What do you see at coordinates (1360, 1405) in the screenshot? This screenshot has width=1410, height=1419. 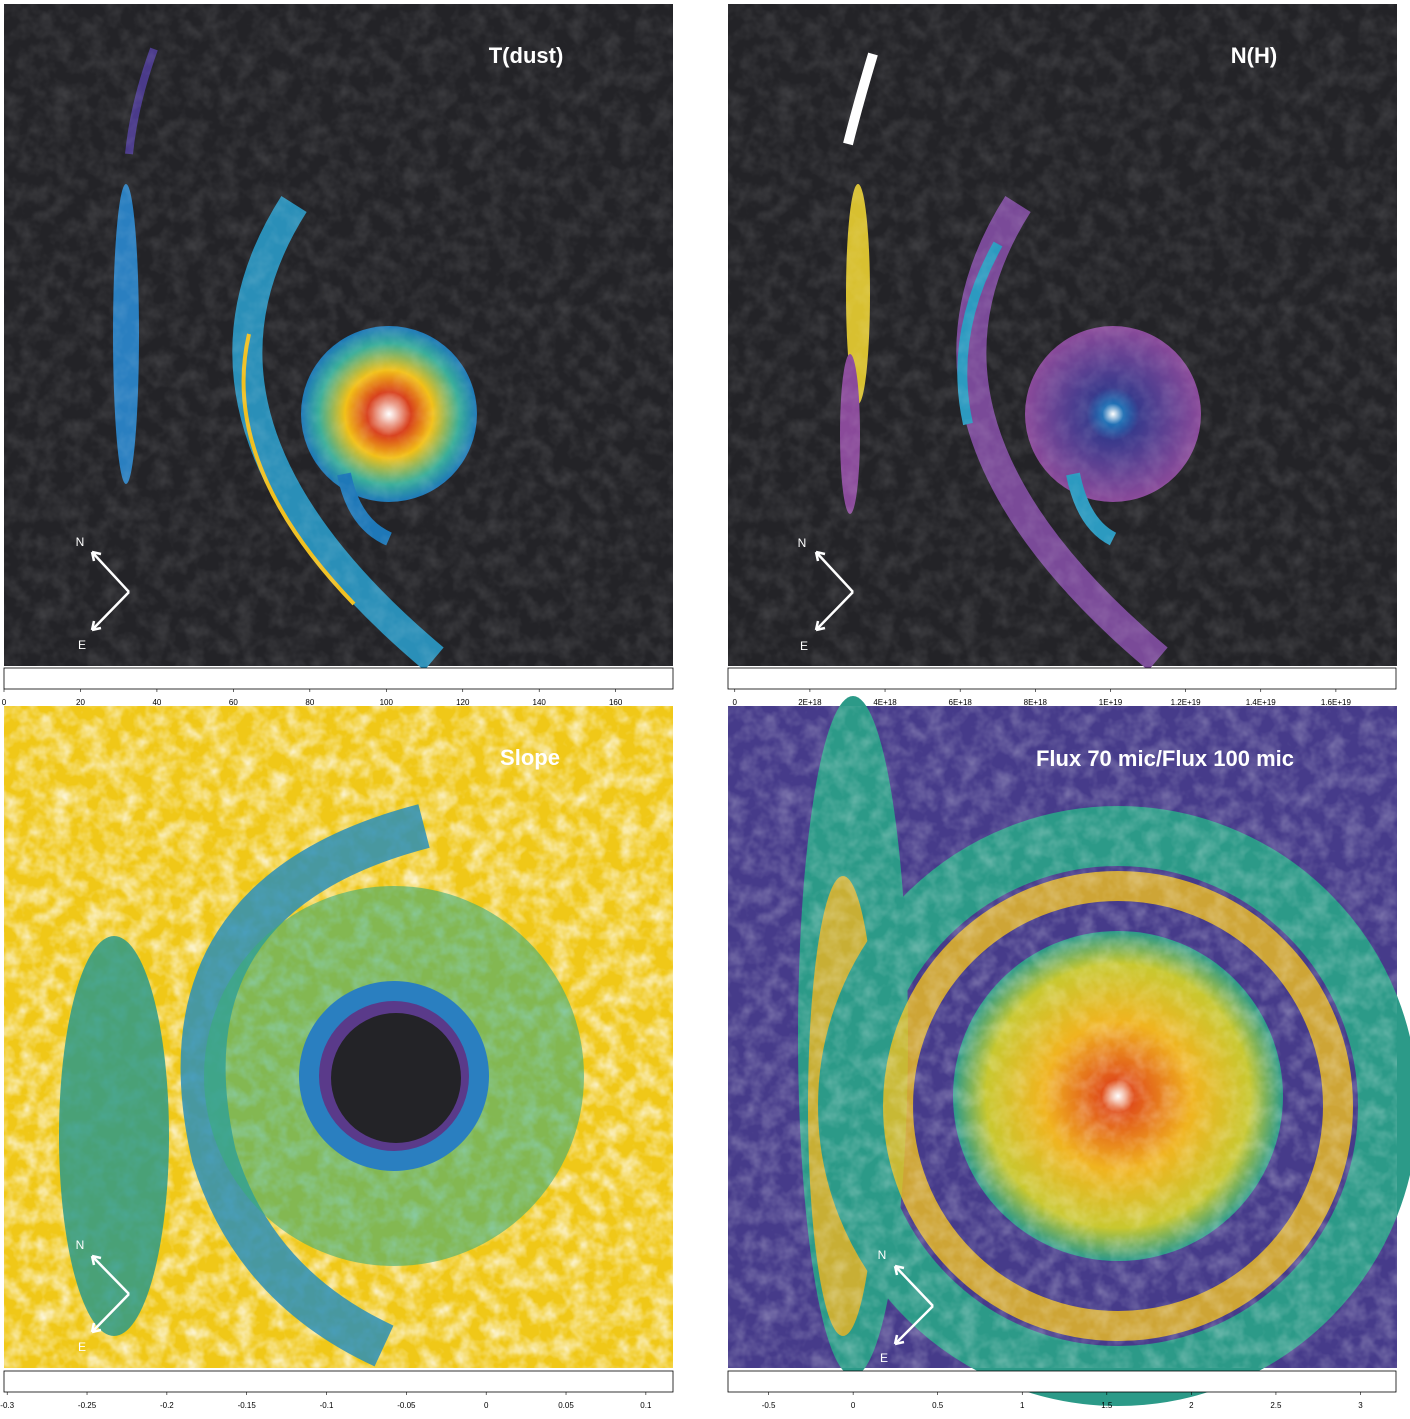 I see `colorbar-tick-label: 3` at bounding box center [1360, 1405].